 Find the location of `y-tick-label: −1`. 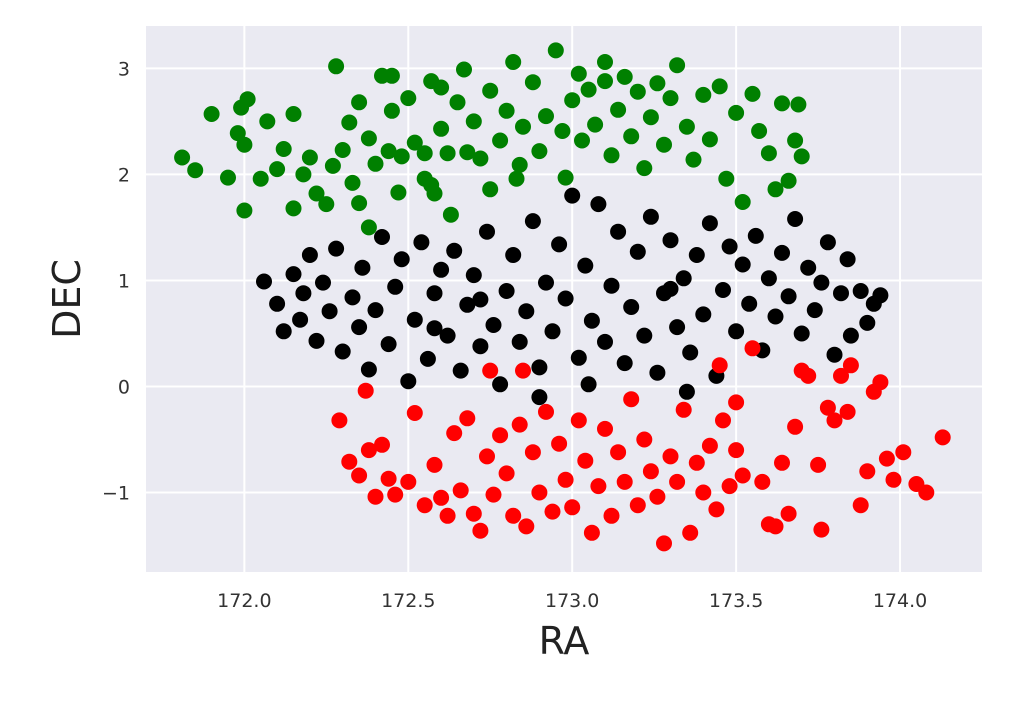

y-tick-label: −1 is located at coordinates (116, 493).